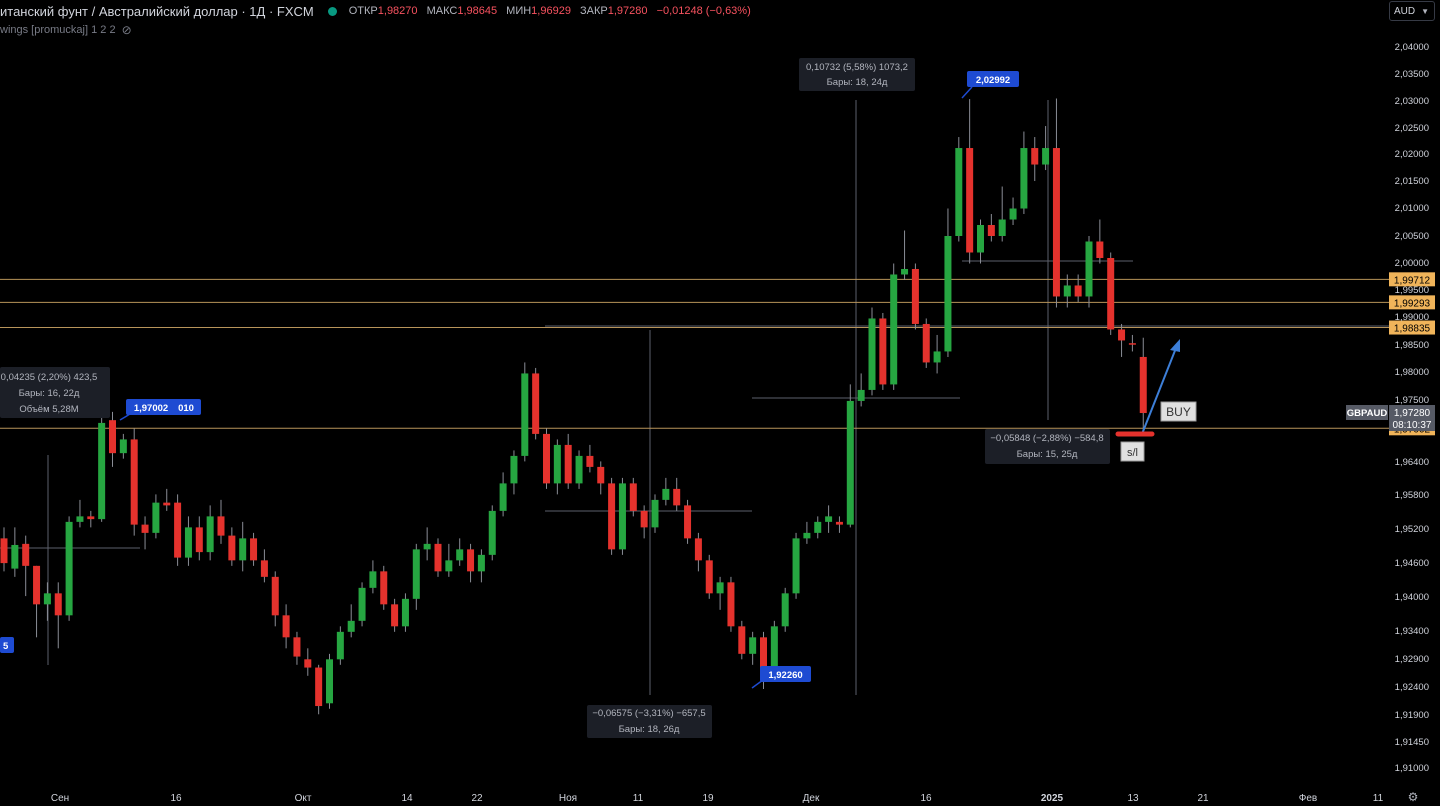  Describe the element at coordinates (1412, 290) in the screenshot. I see `price-tick: 1,99500` at that location.